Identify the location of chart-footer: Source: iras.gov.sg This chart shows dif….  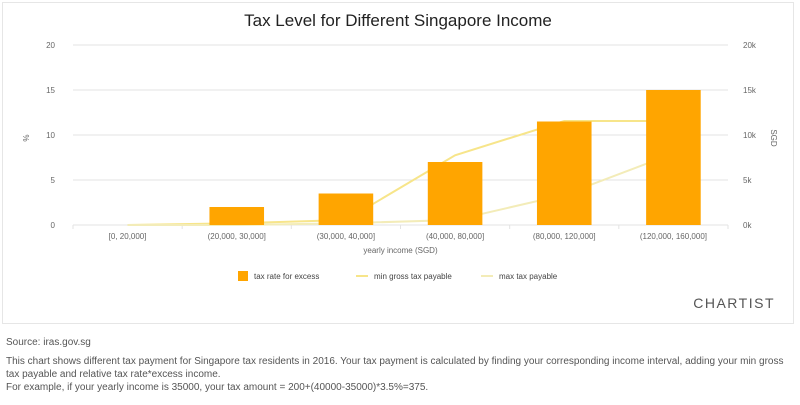
(400, 365).